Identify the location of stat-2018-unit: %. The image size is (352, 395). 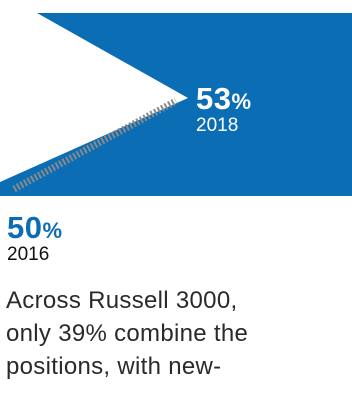
(241, 101).